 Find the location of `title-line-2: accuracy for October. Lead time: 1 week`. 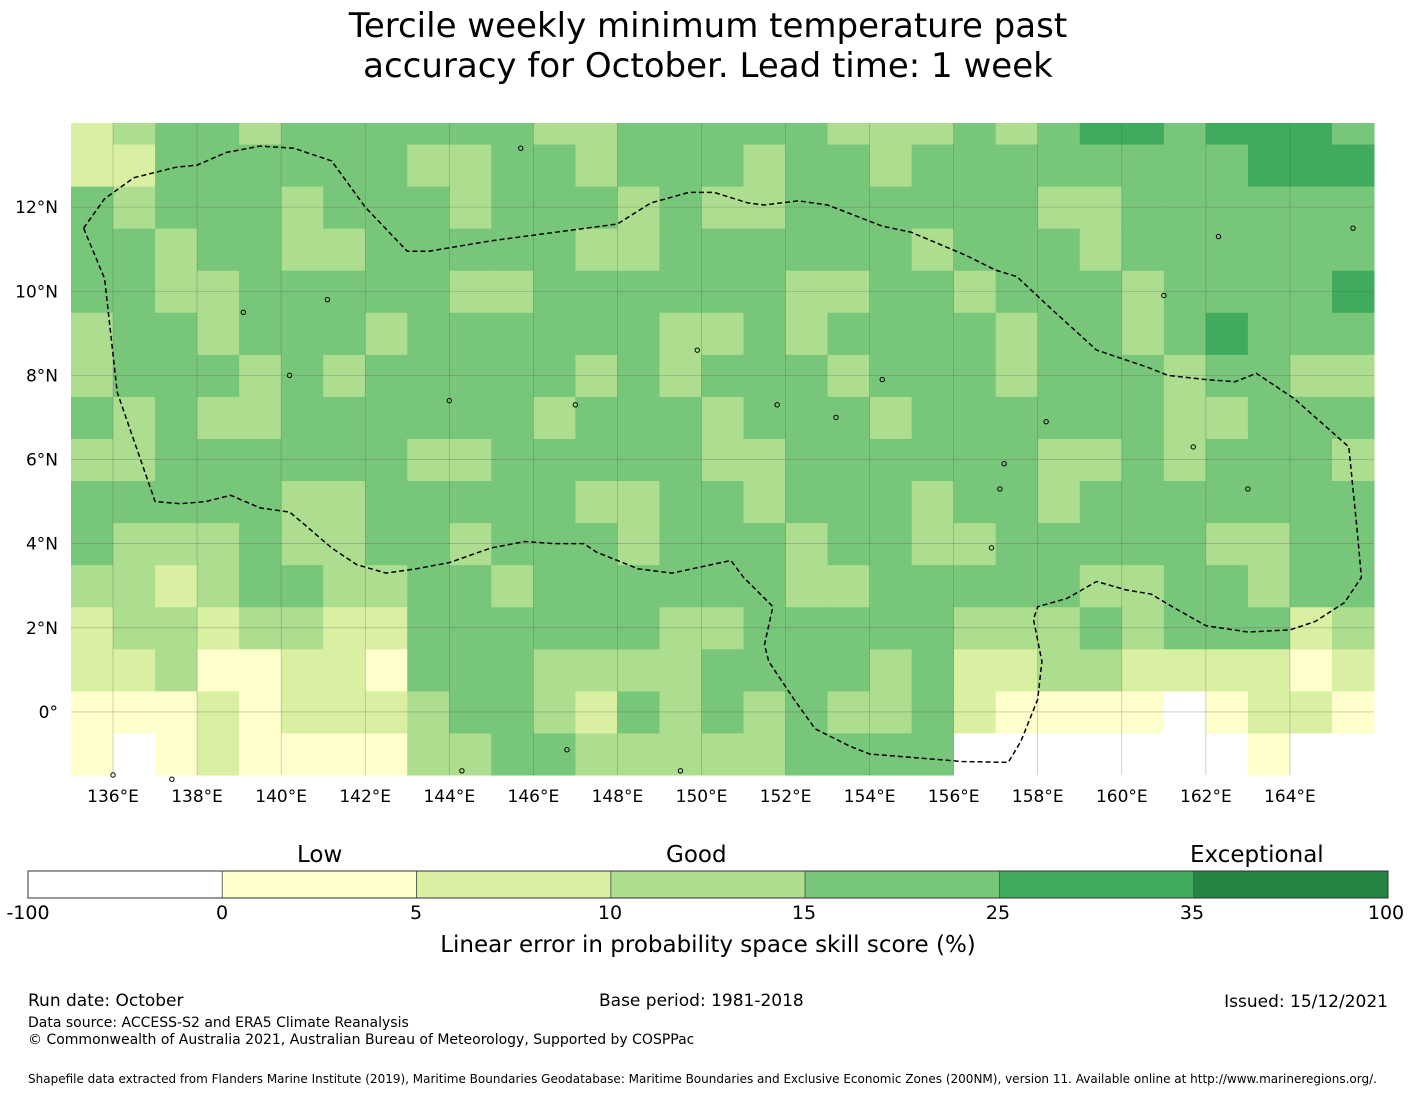

title-line-2: accuracy for October. Lead time: 1 week is located at coordinates (708, 66).